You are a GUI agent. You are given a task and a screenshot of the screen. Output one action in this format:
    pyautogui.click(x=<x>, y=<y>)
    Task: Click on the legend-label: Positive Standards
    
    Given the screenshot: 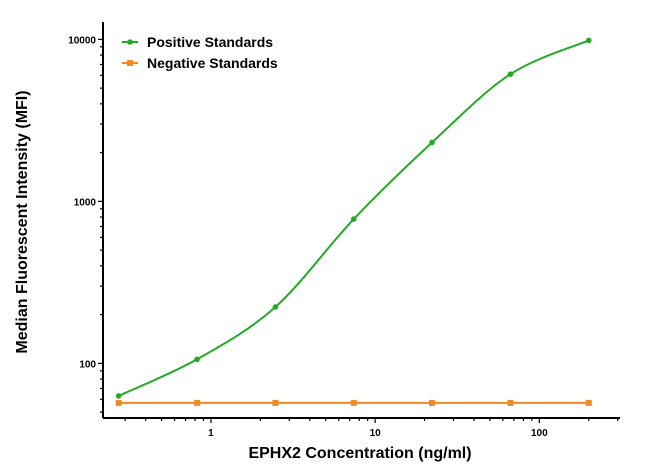 What is the action you would take?
    pyautogui.click(x=210, y=42)
    